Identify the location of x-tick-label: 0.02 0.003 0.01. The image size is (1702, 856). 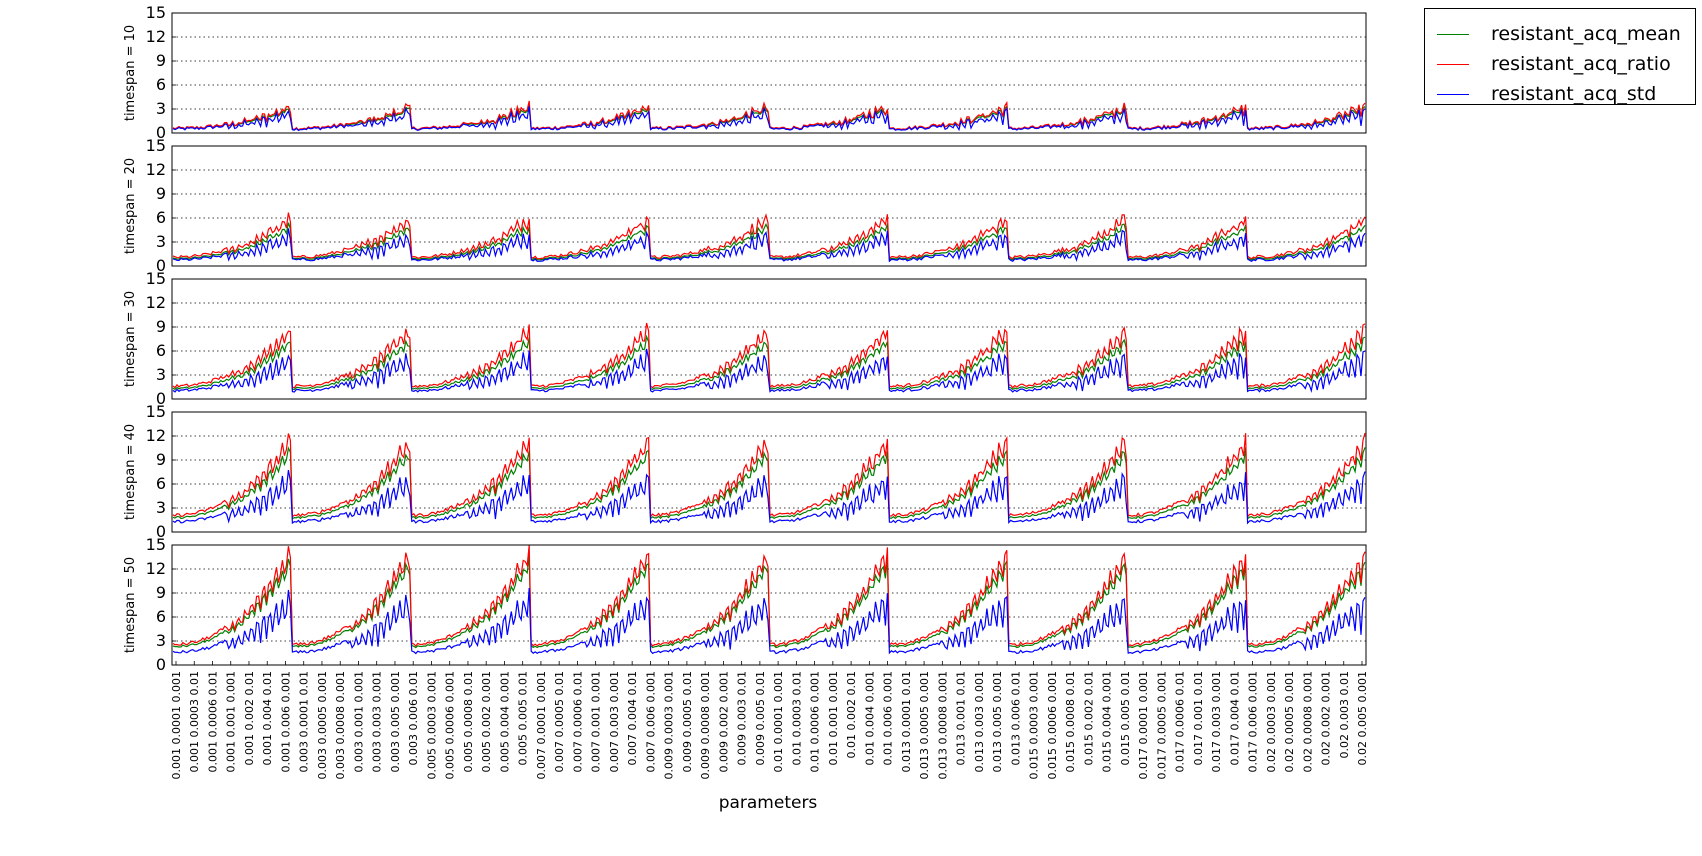
(1344, 714).